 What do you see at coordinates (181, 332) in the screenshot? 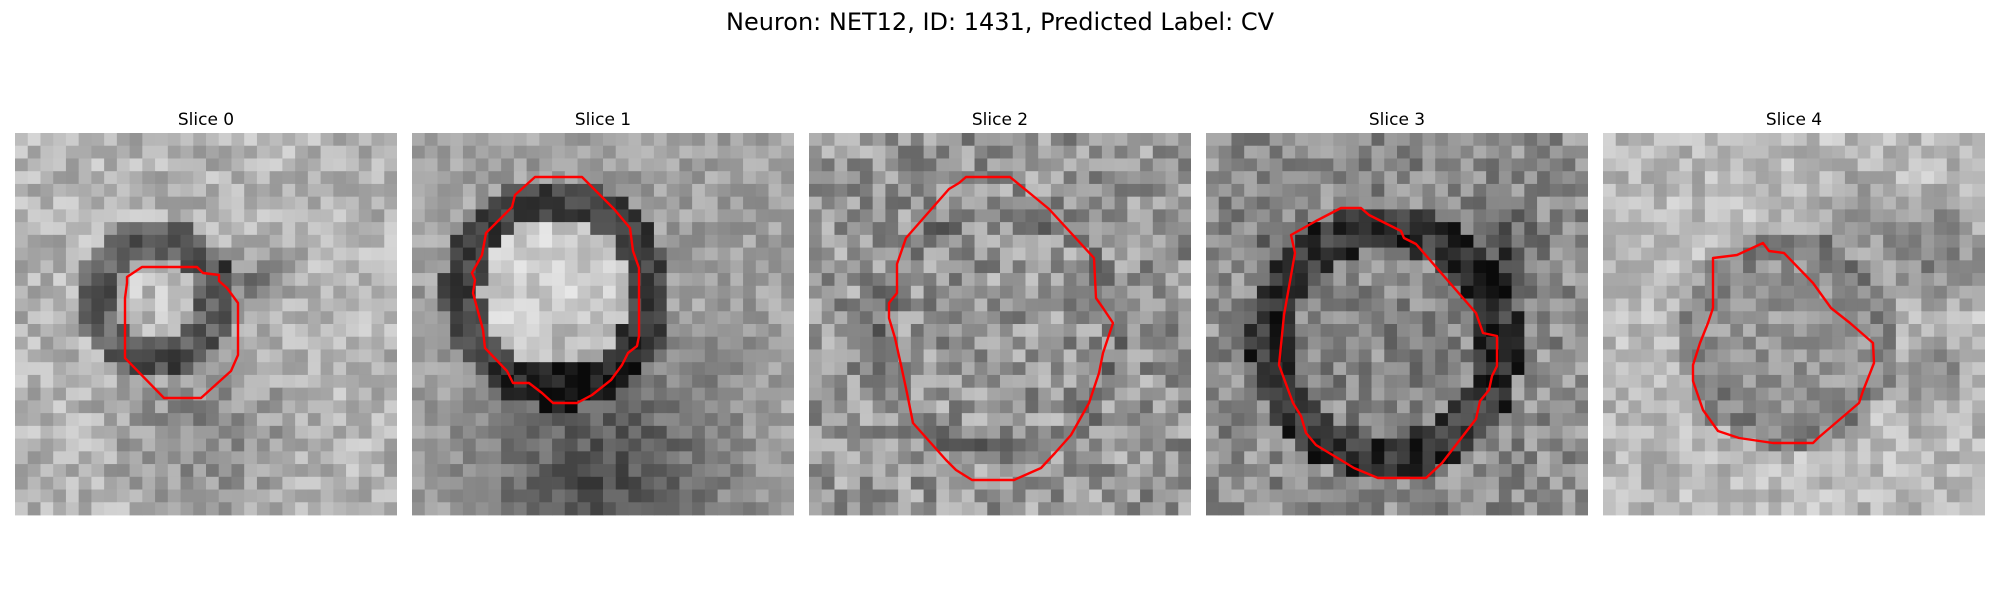
I see `slice-0-contour` at bounding box center [181, 332].